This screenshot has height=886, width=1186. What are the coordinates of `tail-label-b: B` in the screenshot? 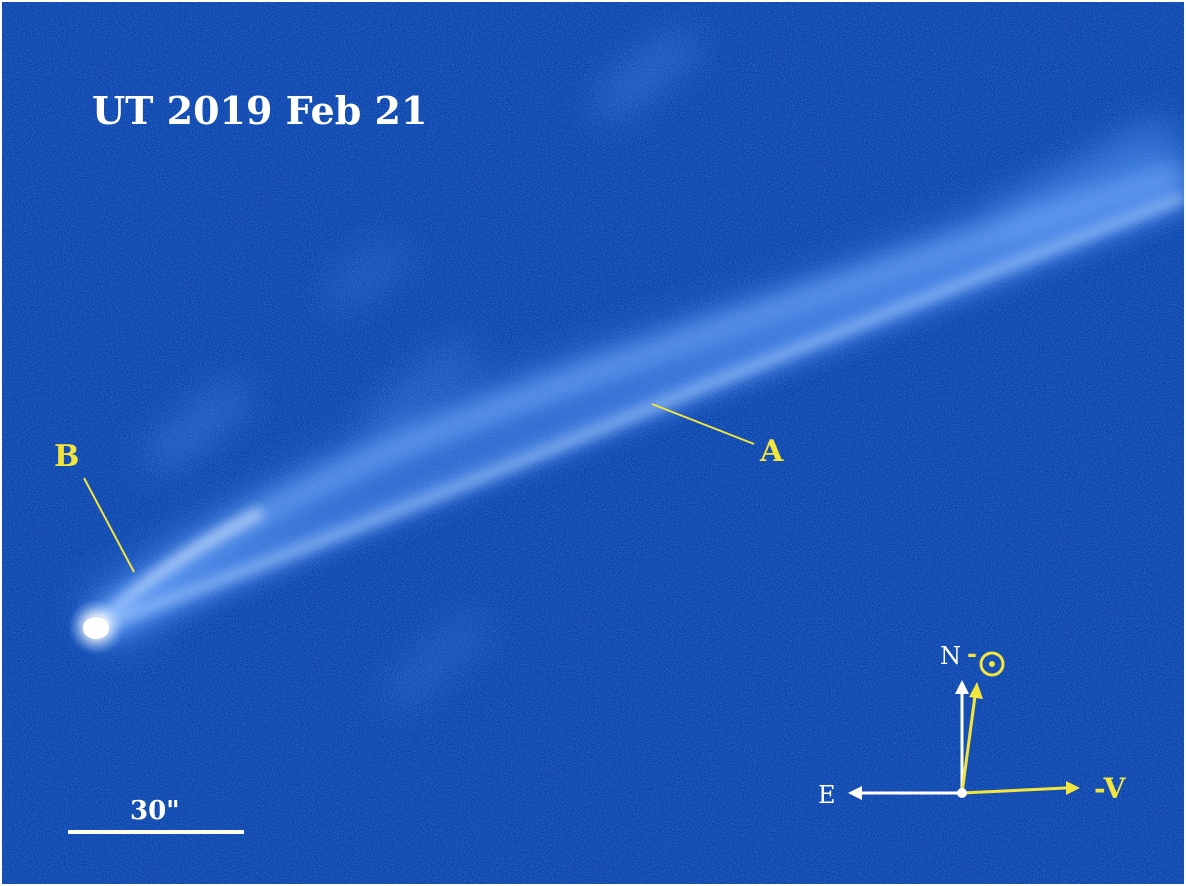 It's located at (67, 456).